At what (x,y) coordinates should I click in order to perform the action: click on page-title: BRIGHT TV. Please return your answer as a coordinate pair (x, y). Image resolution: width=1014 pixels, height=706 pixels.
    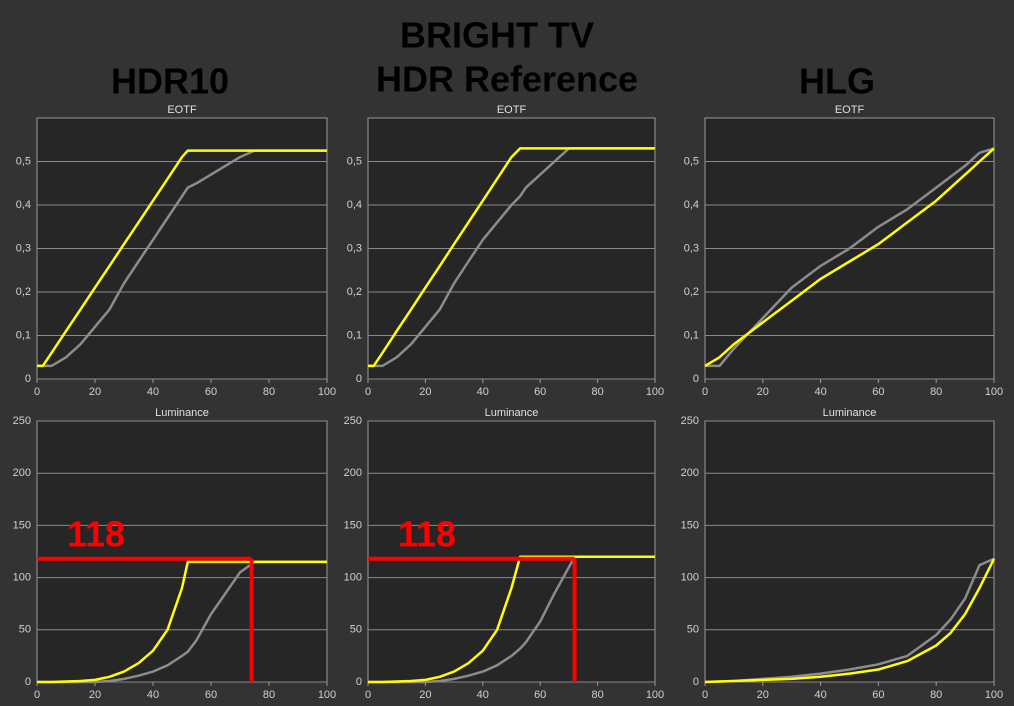
    Looking at the image, I should click on (497, 35).